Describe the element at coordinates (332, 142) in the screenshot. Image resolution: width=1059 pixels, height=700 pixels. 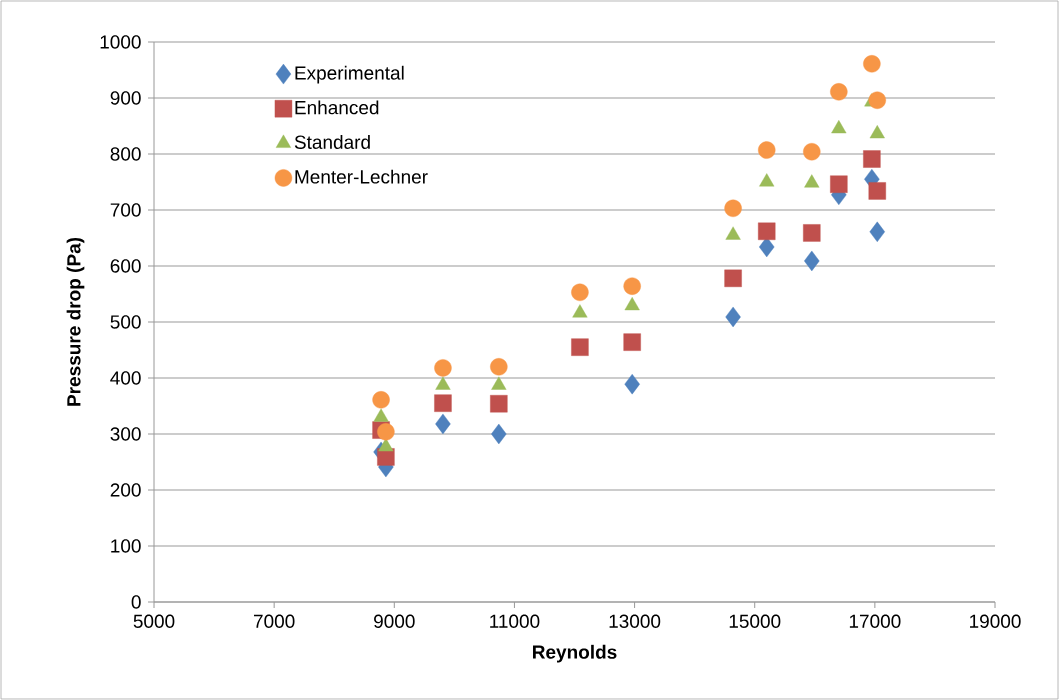
I see `legend-label: Standard` at that location.